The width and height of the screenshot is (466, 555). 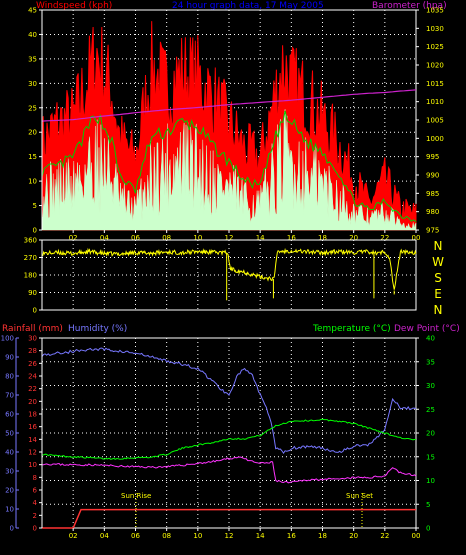 What do you see at coordinates (74, 6) in the screenshot?
I see `windspeed-title: Windspeed (kph)` at bounding box center [74, 6].